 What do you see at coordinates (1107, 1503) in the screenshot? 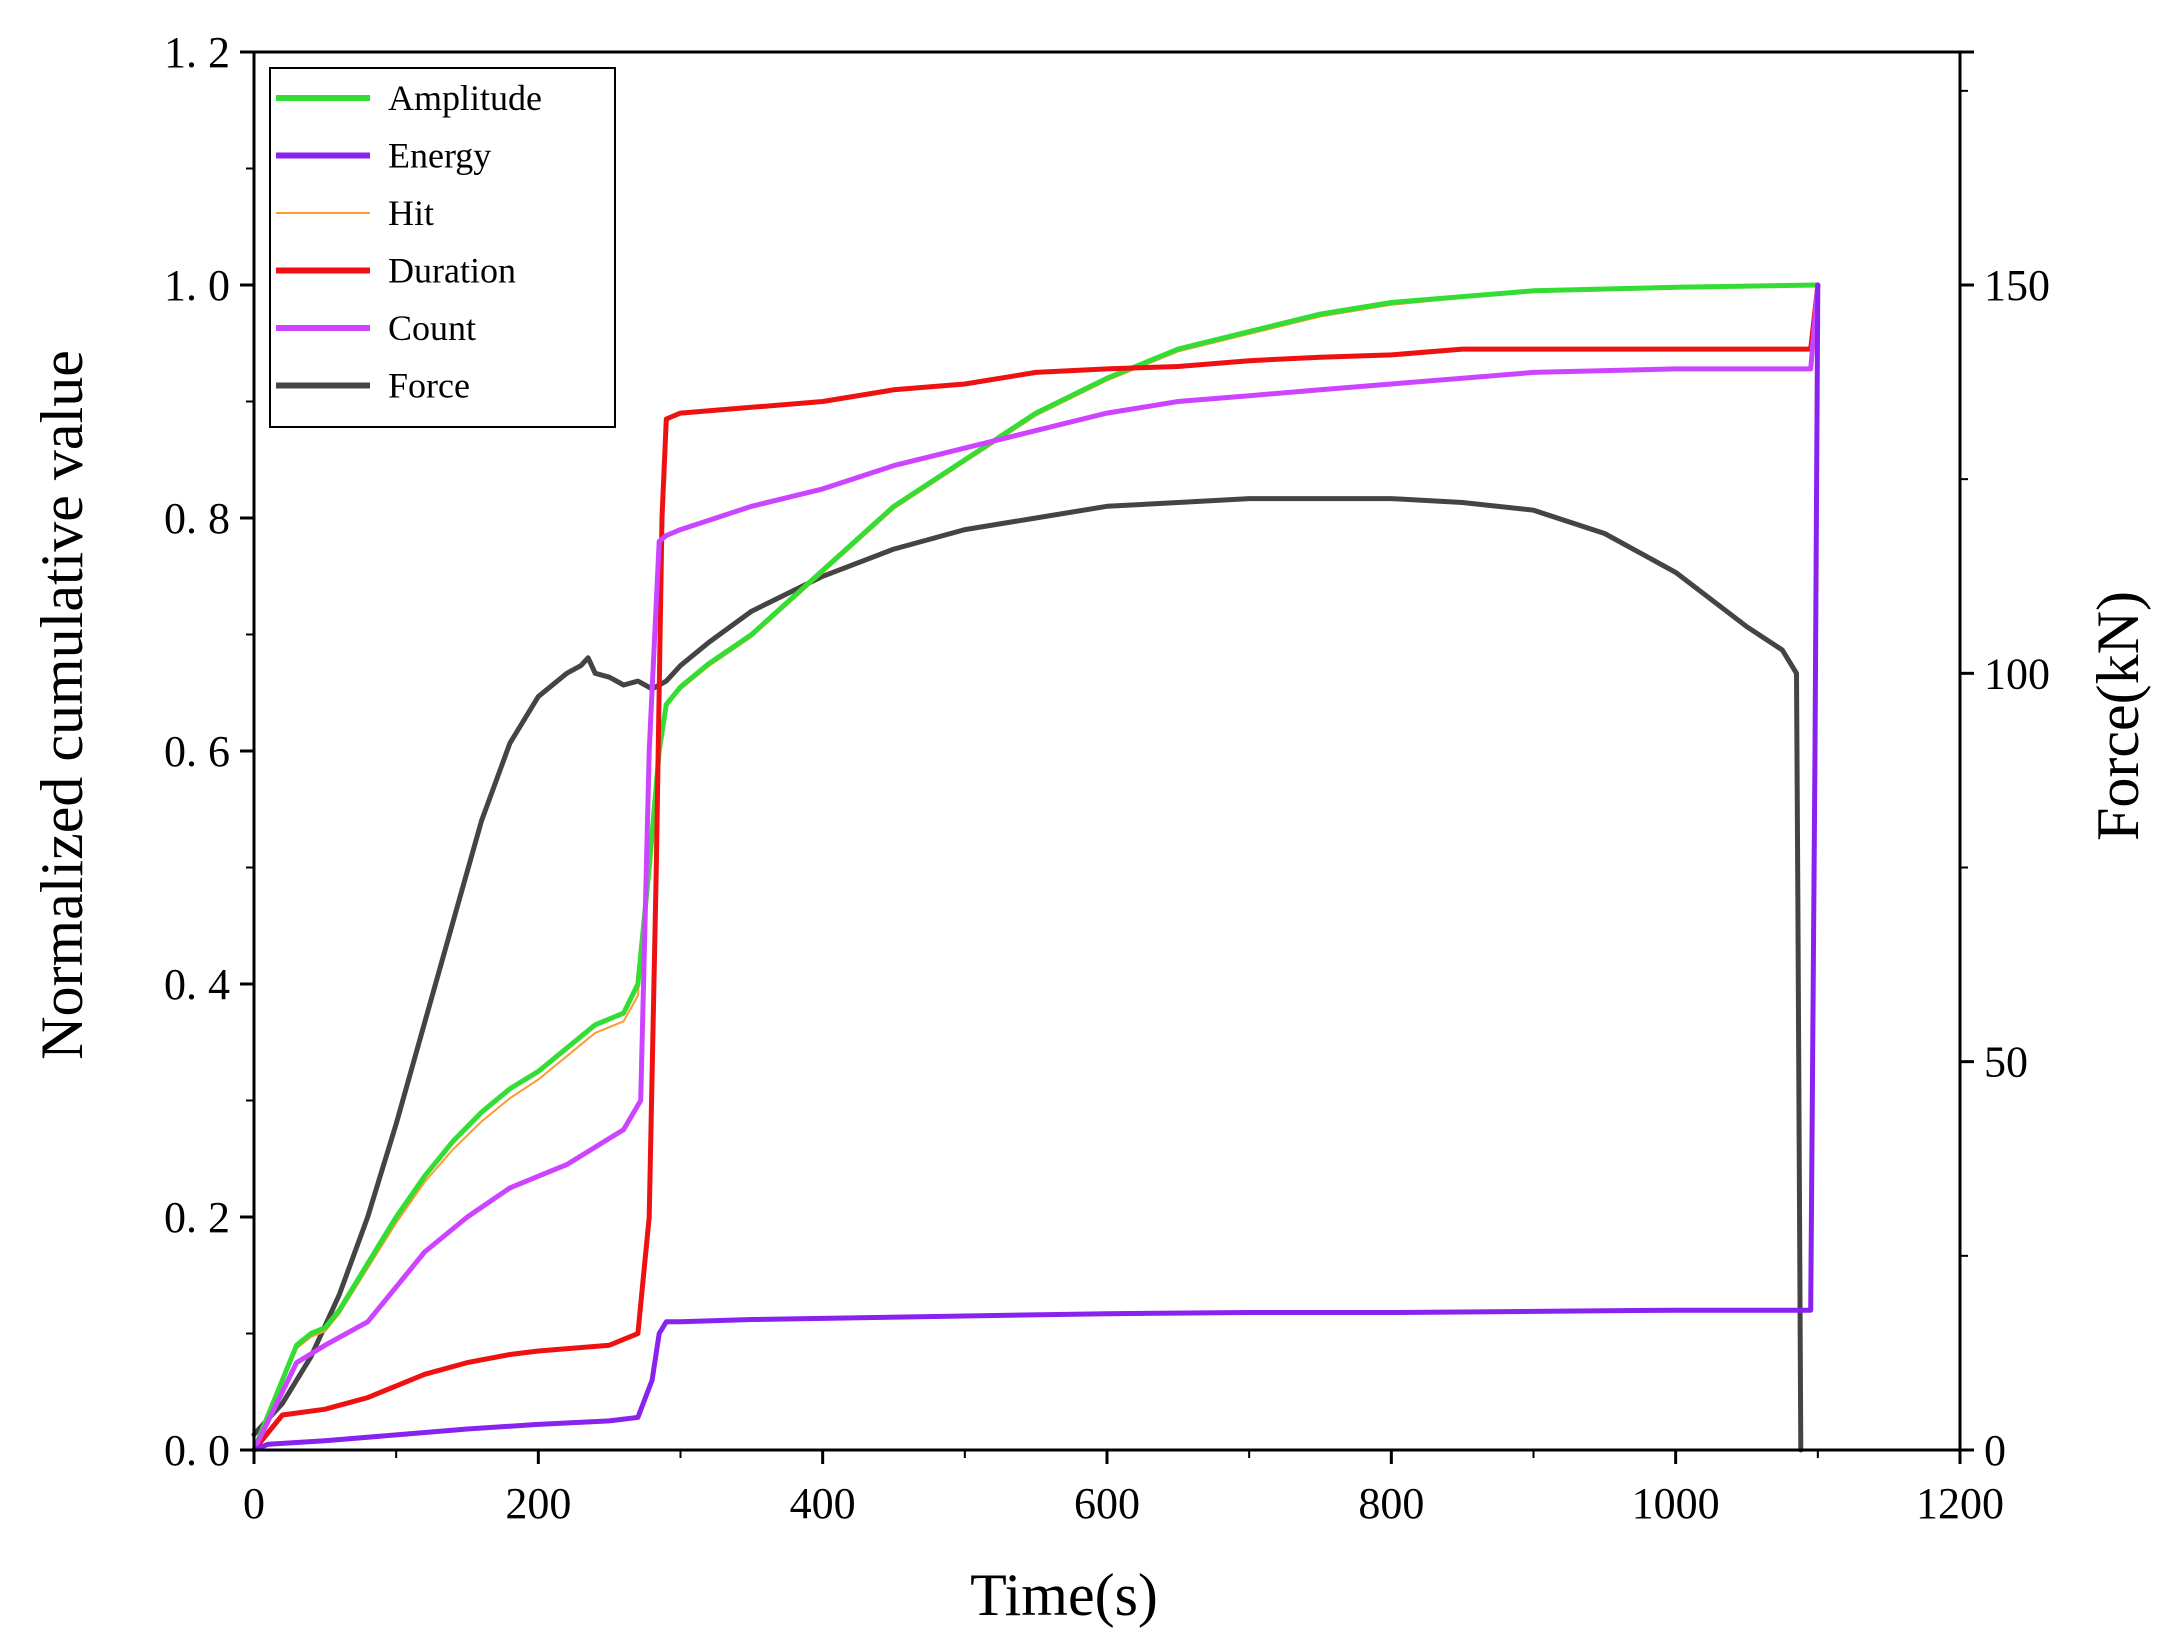
I see `x-tick-label: 600` at bounding box center [1107, 1503].